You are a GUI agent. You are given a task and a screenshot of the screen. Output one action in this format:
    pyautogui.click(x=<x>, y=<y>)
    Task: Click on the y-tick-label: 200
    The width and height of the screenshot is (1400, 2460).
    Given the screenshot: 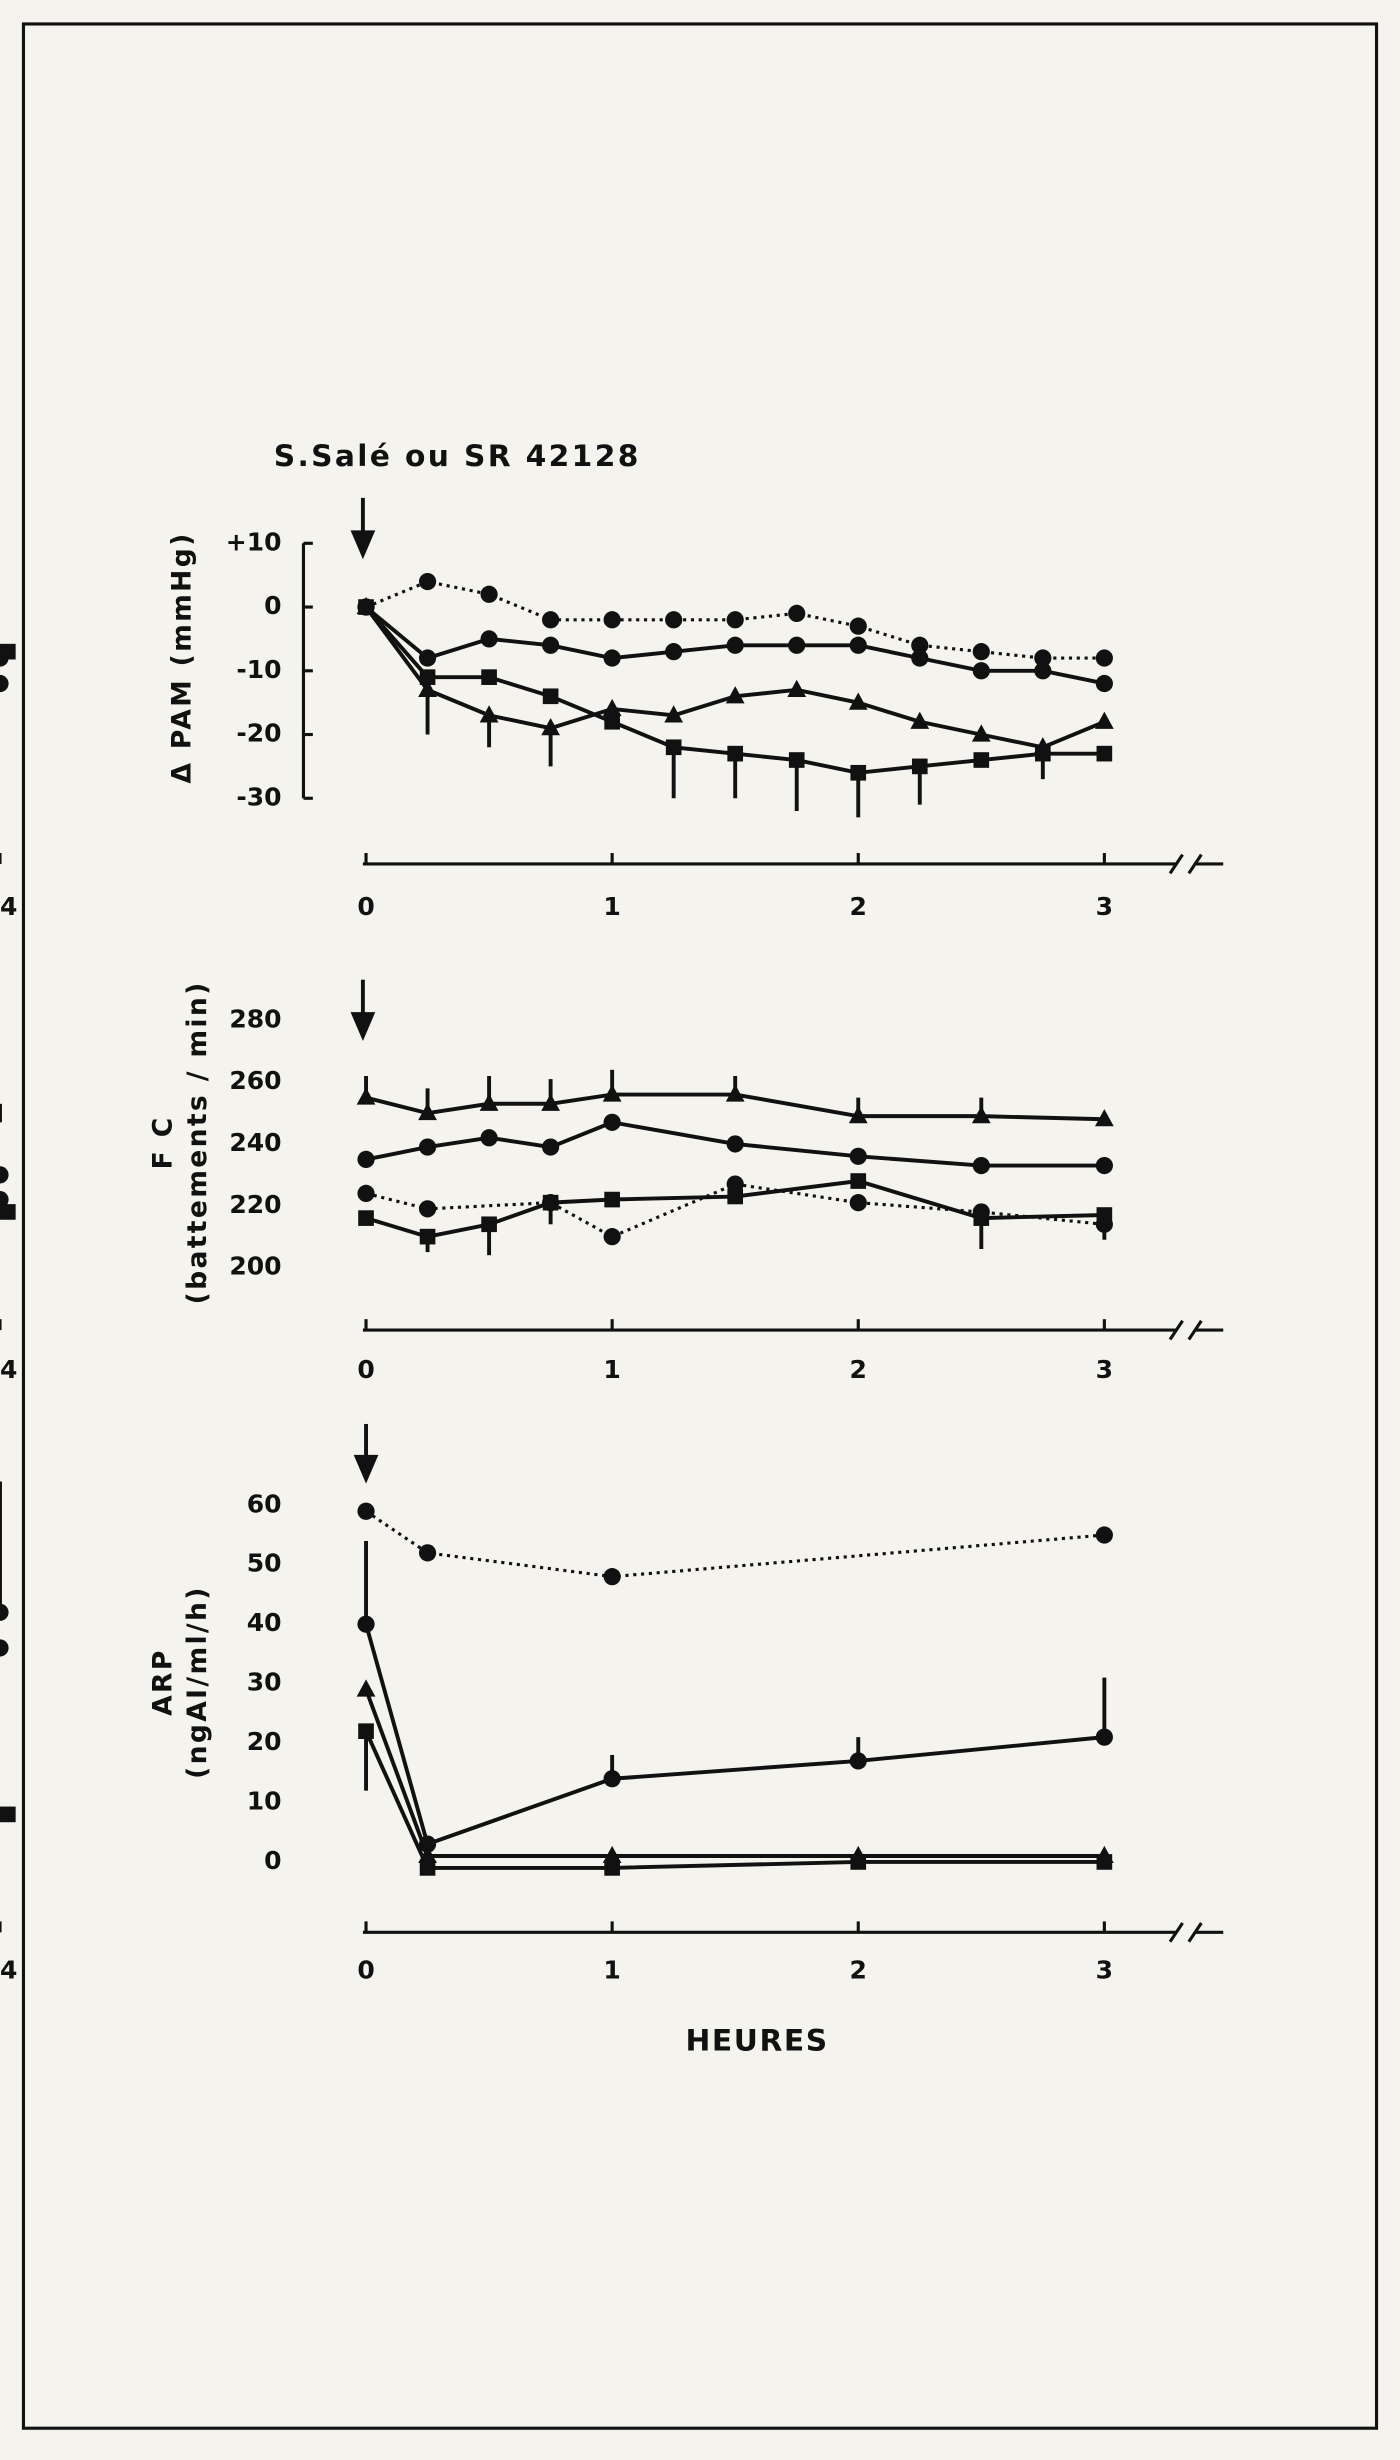 What is the action you would take?
    pyautogui.click(x=255, y=1266)
    